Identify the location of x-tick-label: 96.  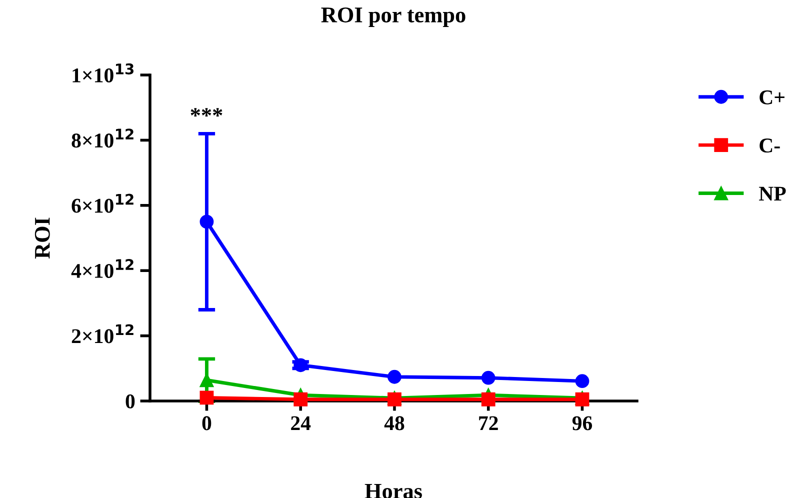
(582, 423).